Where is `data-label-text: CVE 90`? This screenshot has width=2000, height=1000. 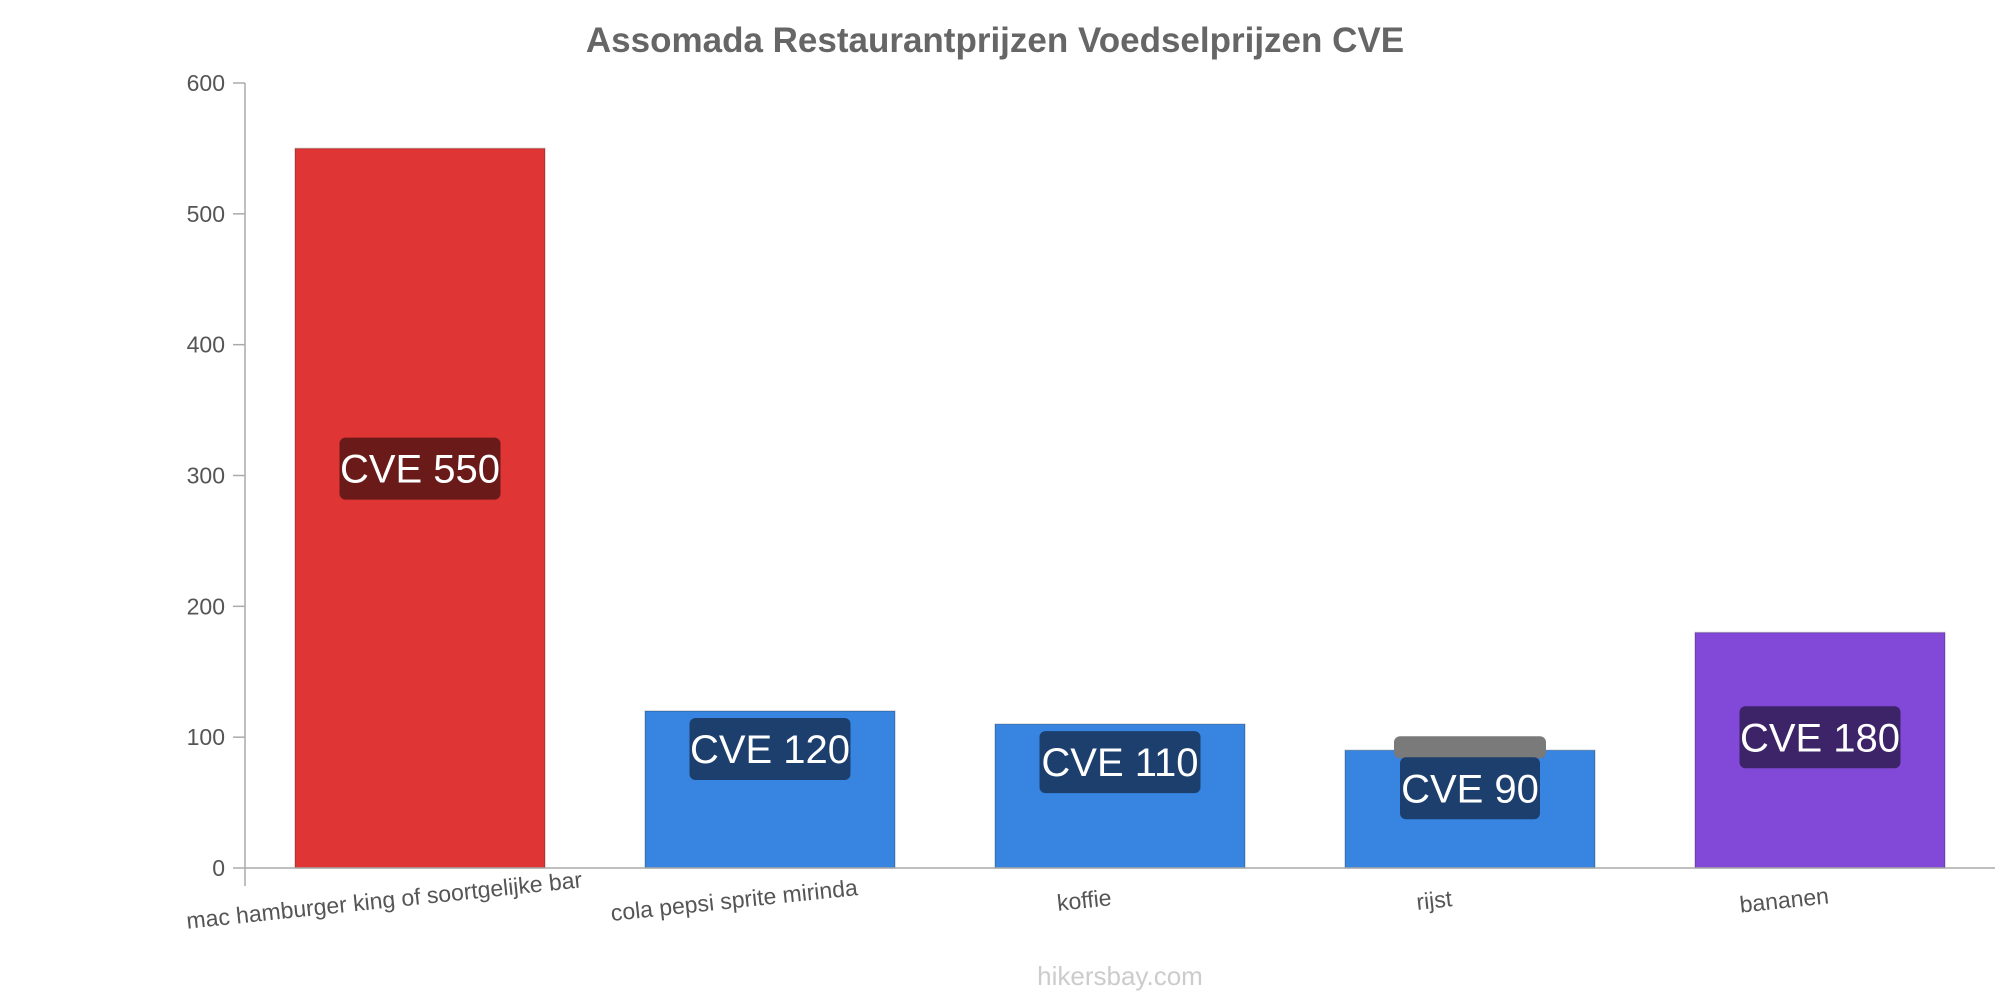 data-label-text: CVE 90 is located at coordinates (1470, 789).